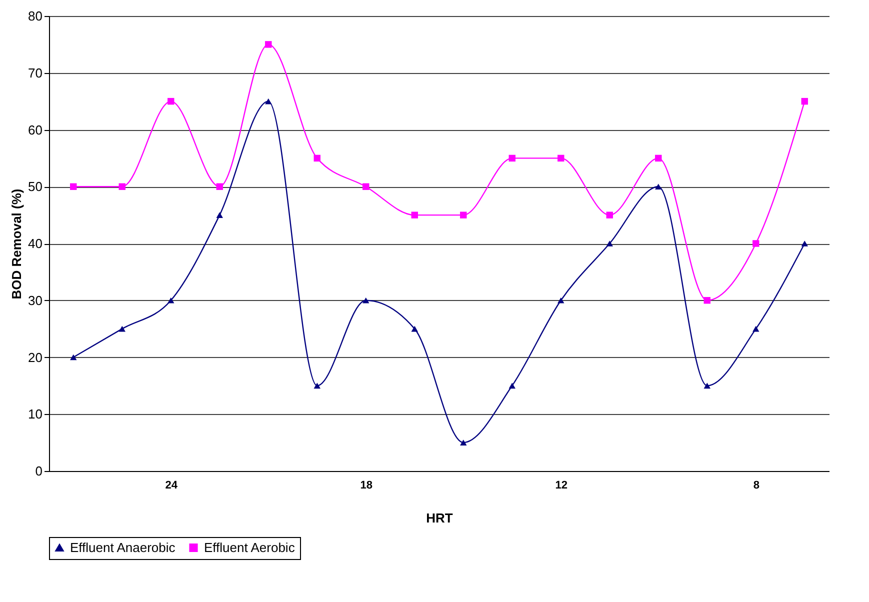 The height and width of the screenshot is (602, 869). Describe the element at coordinates (123, 547) in the screenshot. I see `legend-label: Effluent Anaerobic` at that location.